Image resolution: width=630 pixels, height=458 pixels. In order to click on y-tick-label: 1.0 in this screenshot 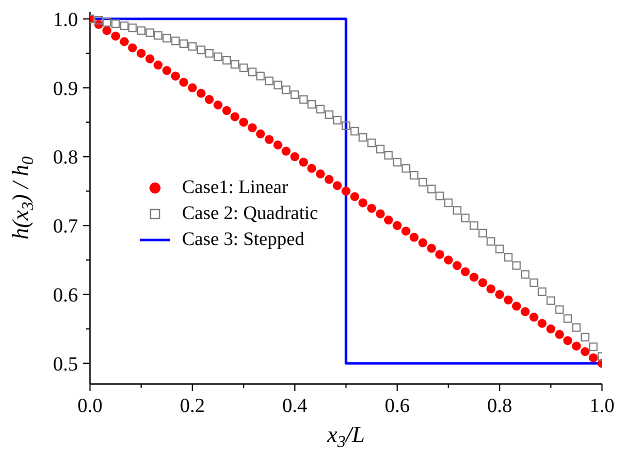, I will do `click(65, 19)`.